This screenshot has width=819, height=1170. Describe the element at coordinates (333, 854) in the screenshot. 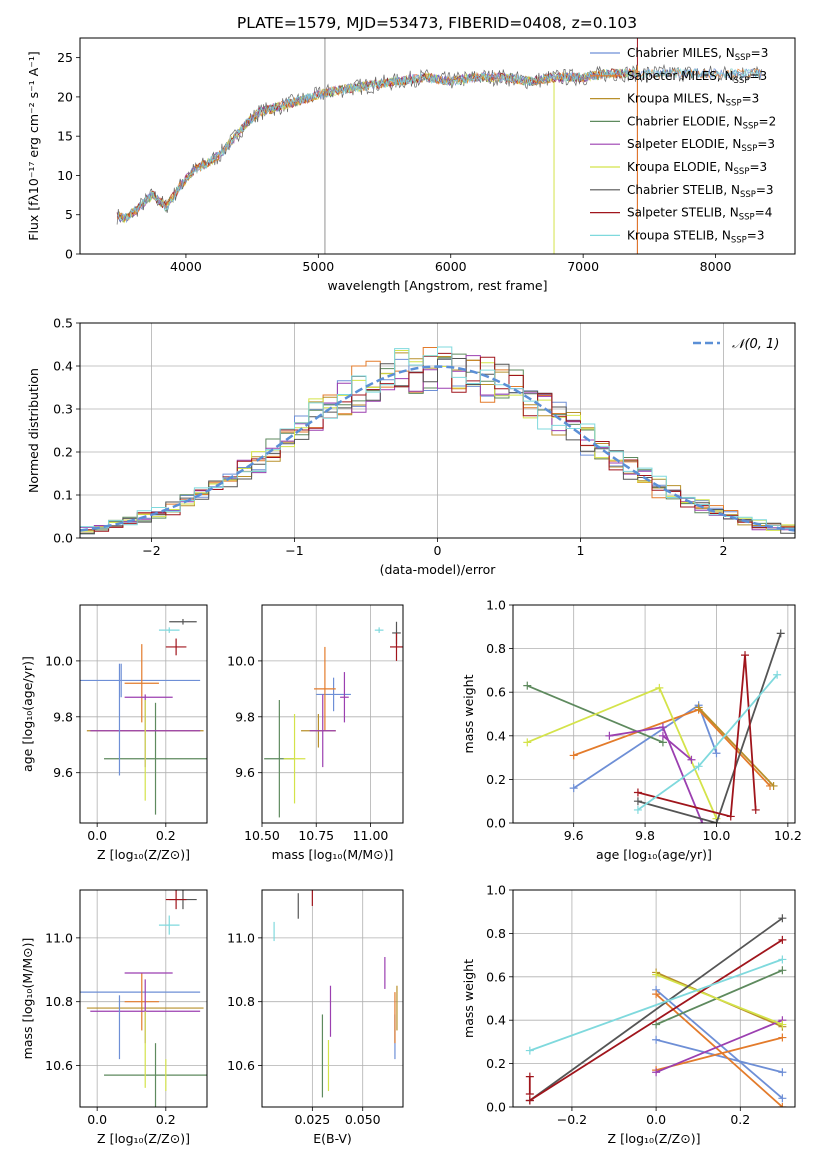

I see `x-axis-label: mass [log₁₀(M/M⊙)]` at that location.